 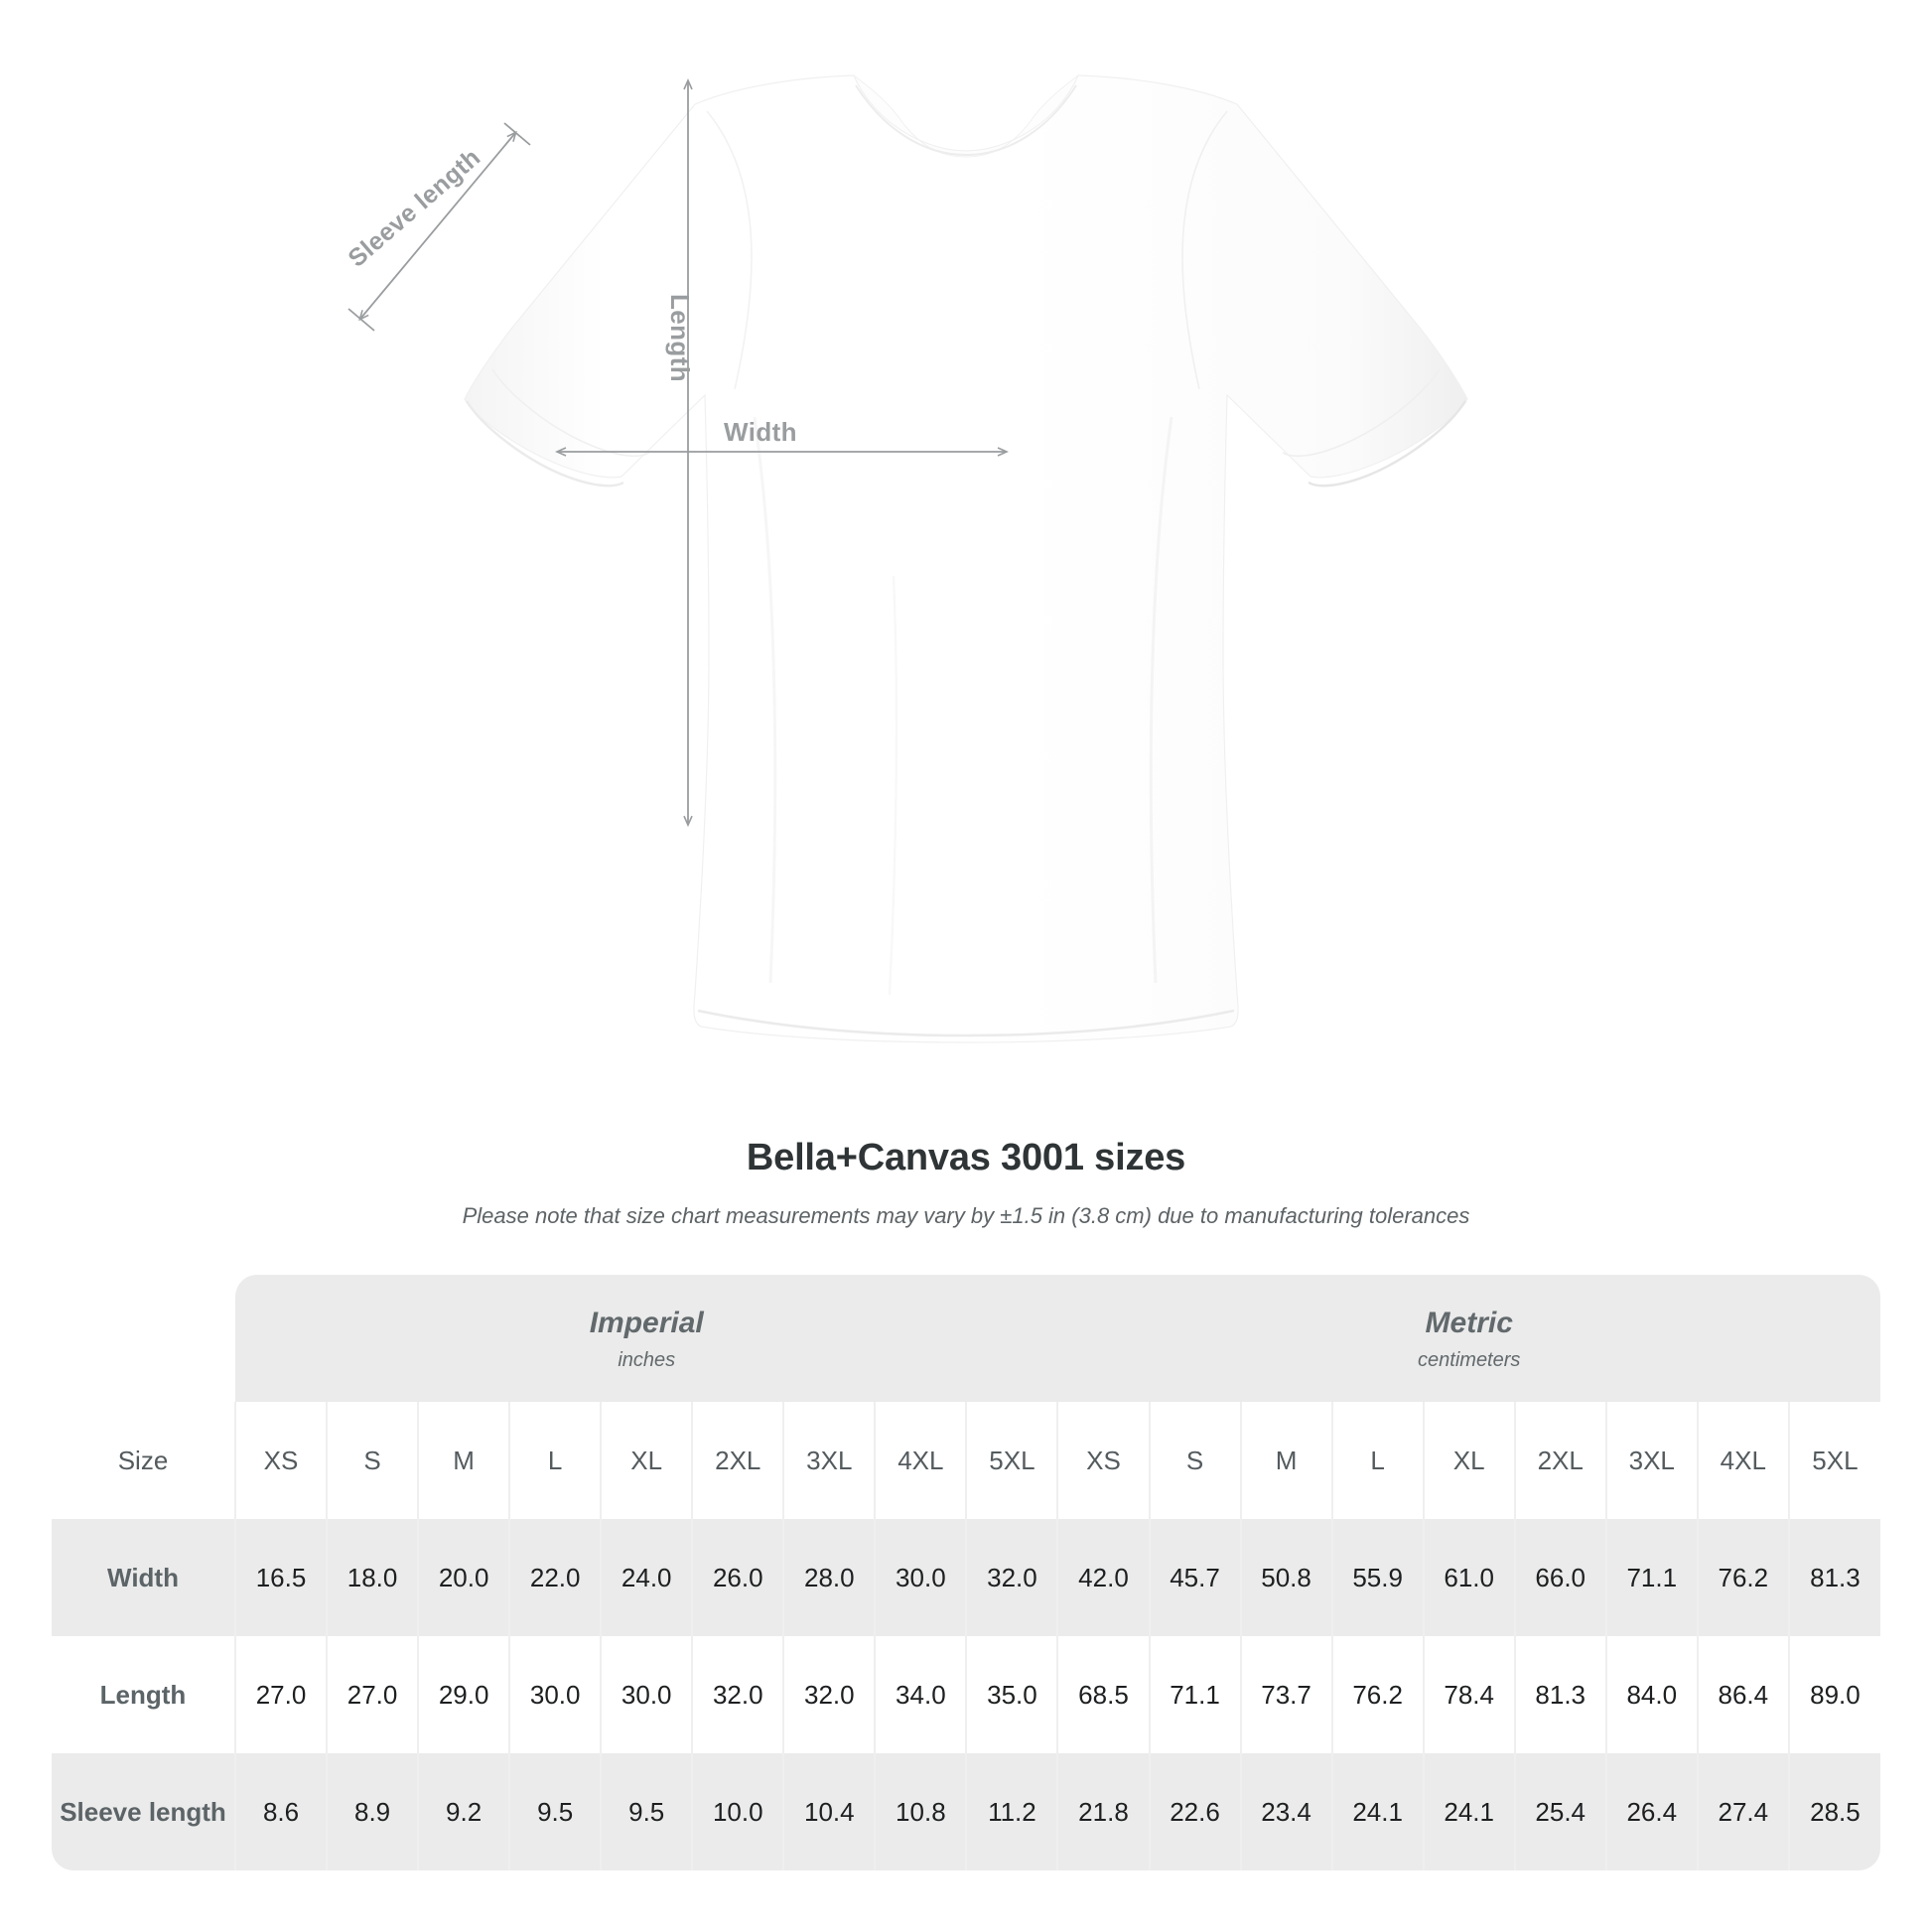 What do you see at coordinates (760, 432) in the screenshot?
I see `width-label: Width` at bounding box center [760, 432].